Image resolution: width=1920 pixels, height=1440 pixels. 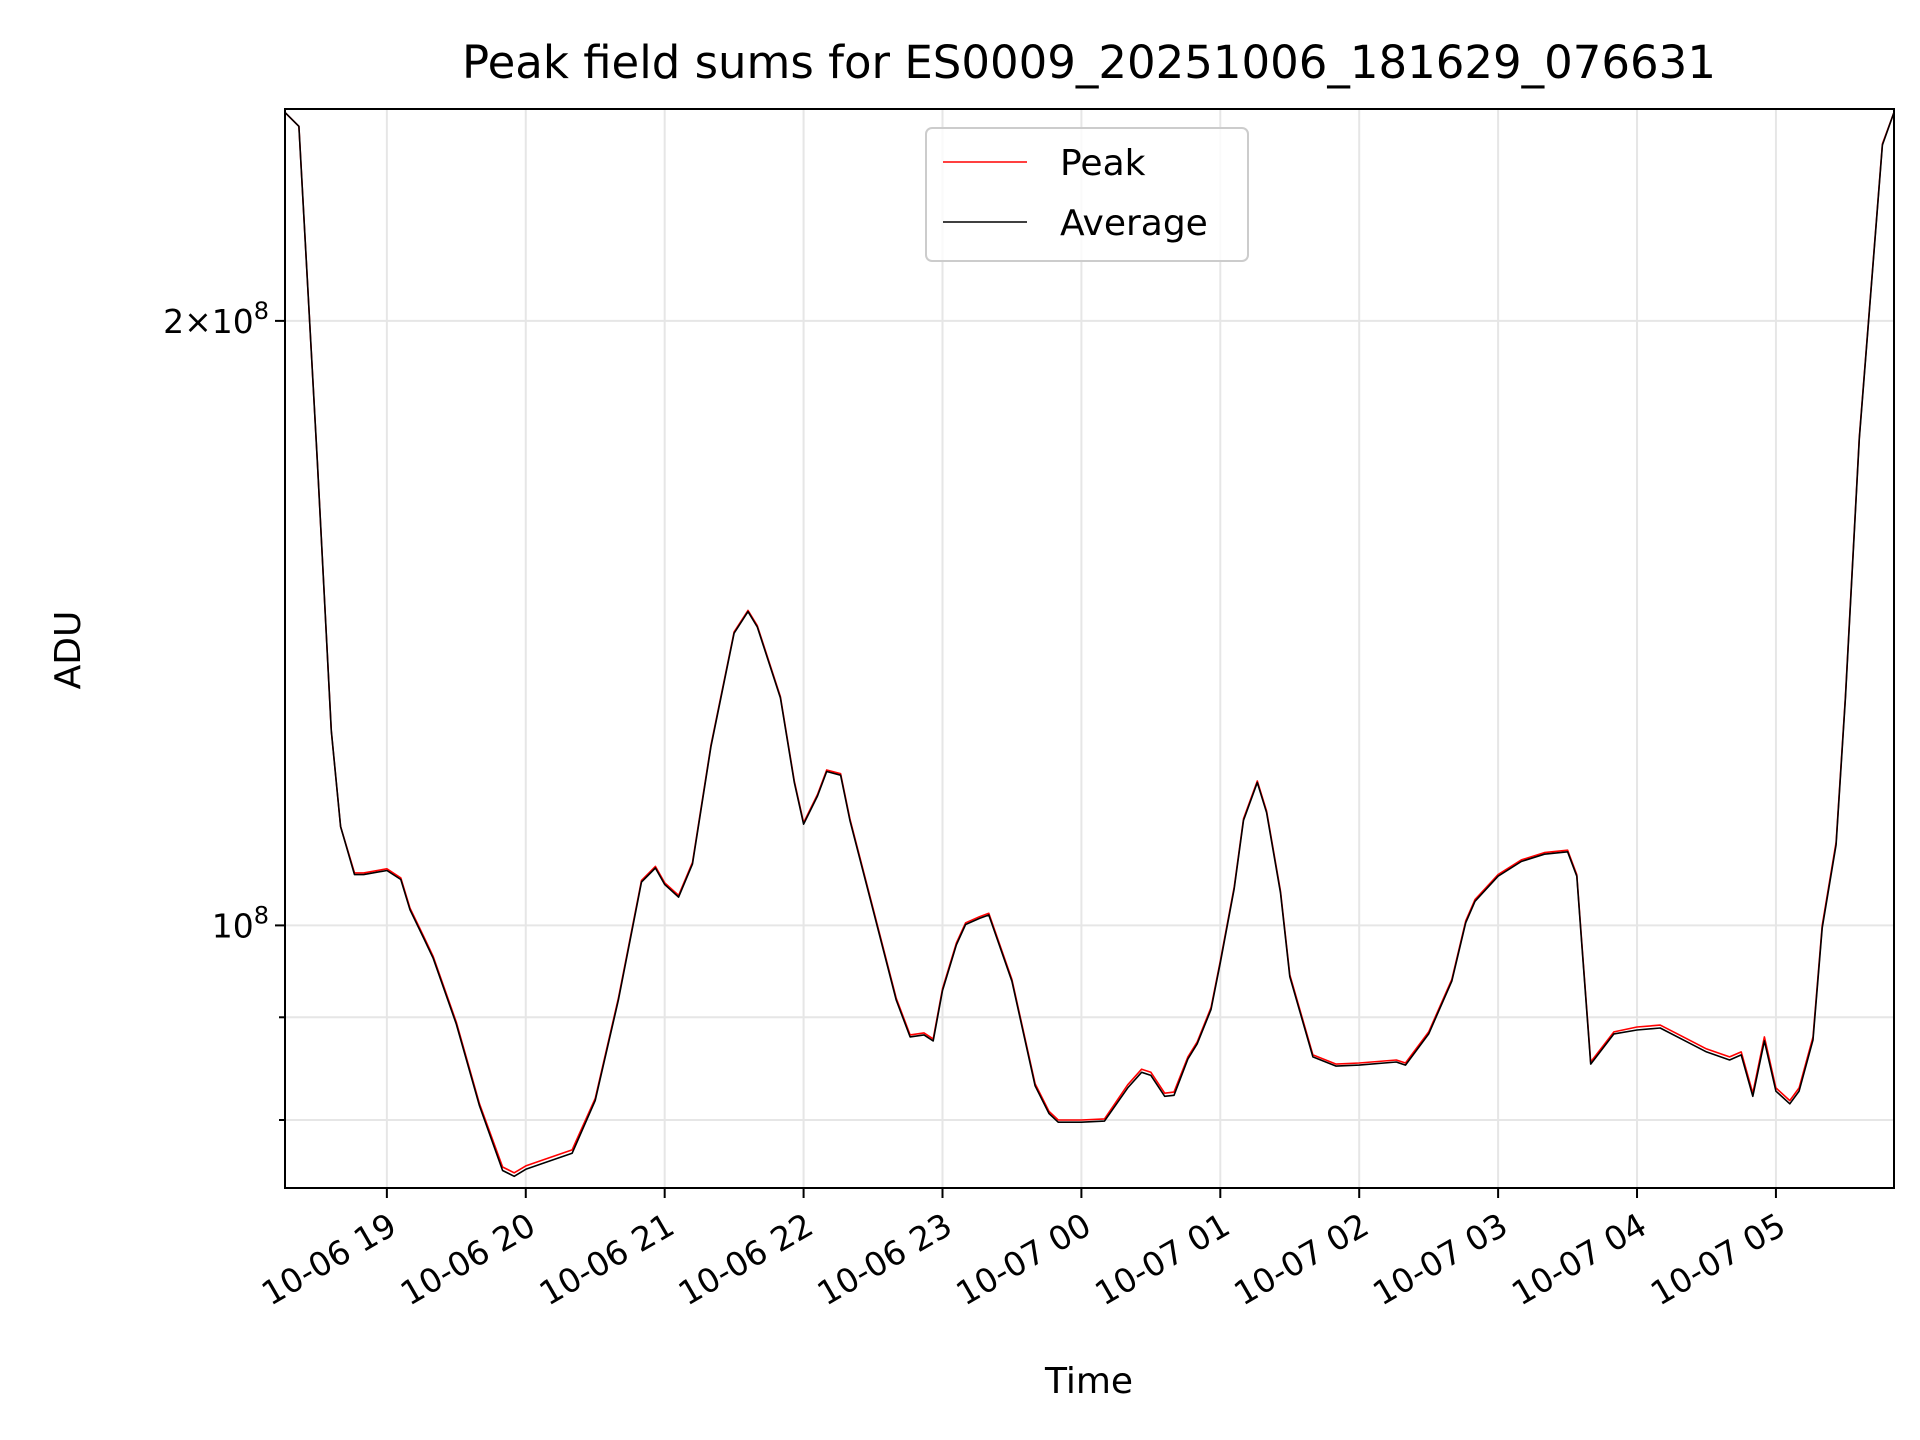 What do you see at coordinates (1134, 223) in the screenshot?
I see `legend-average-label: Average` at bounding box center [1134, 223].